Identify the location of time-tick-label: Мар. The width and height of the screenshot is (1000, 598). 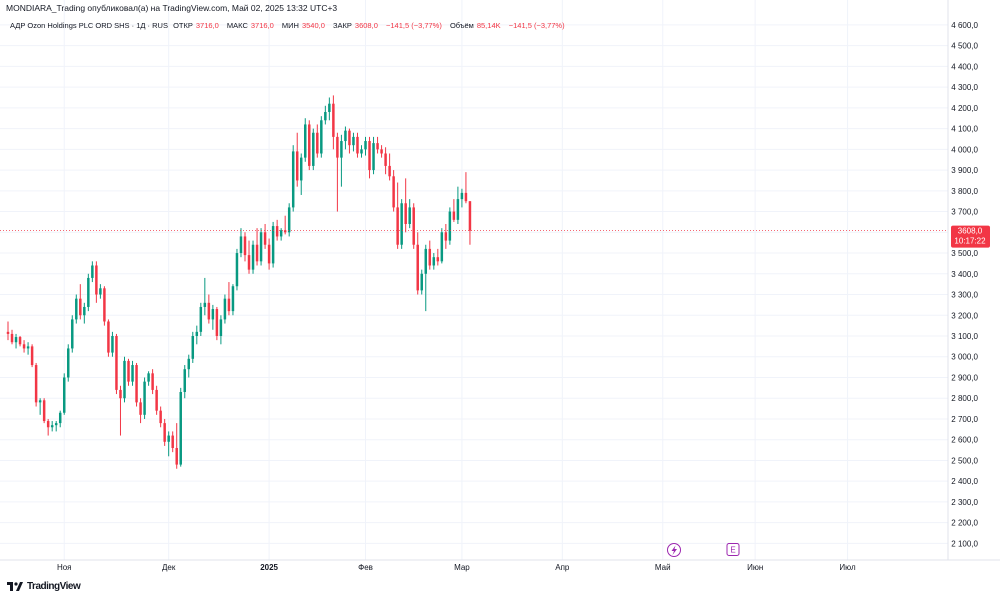
(462, 567).